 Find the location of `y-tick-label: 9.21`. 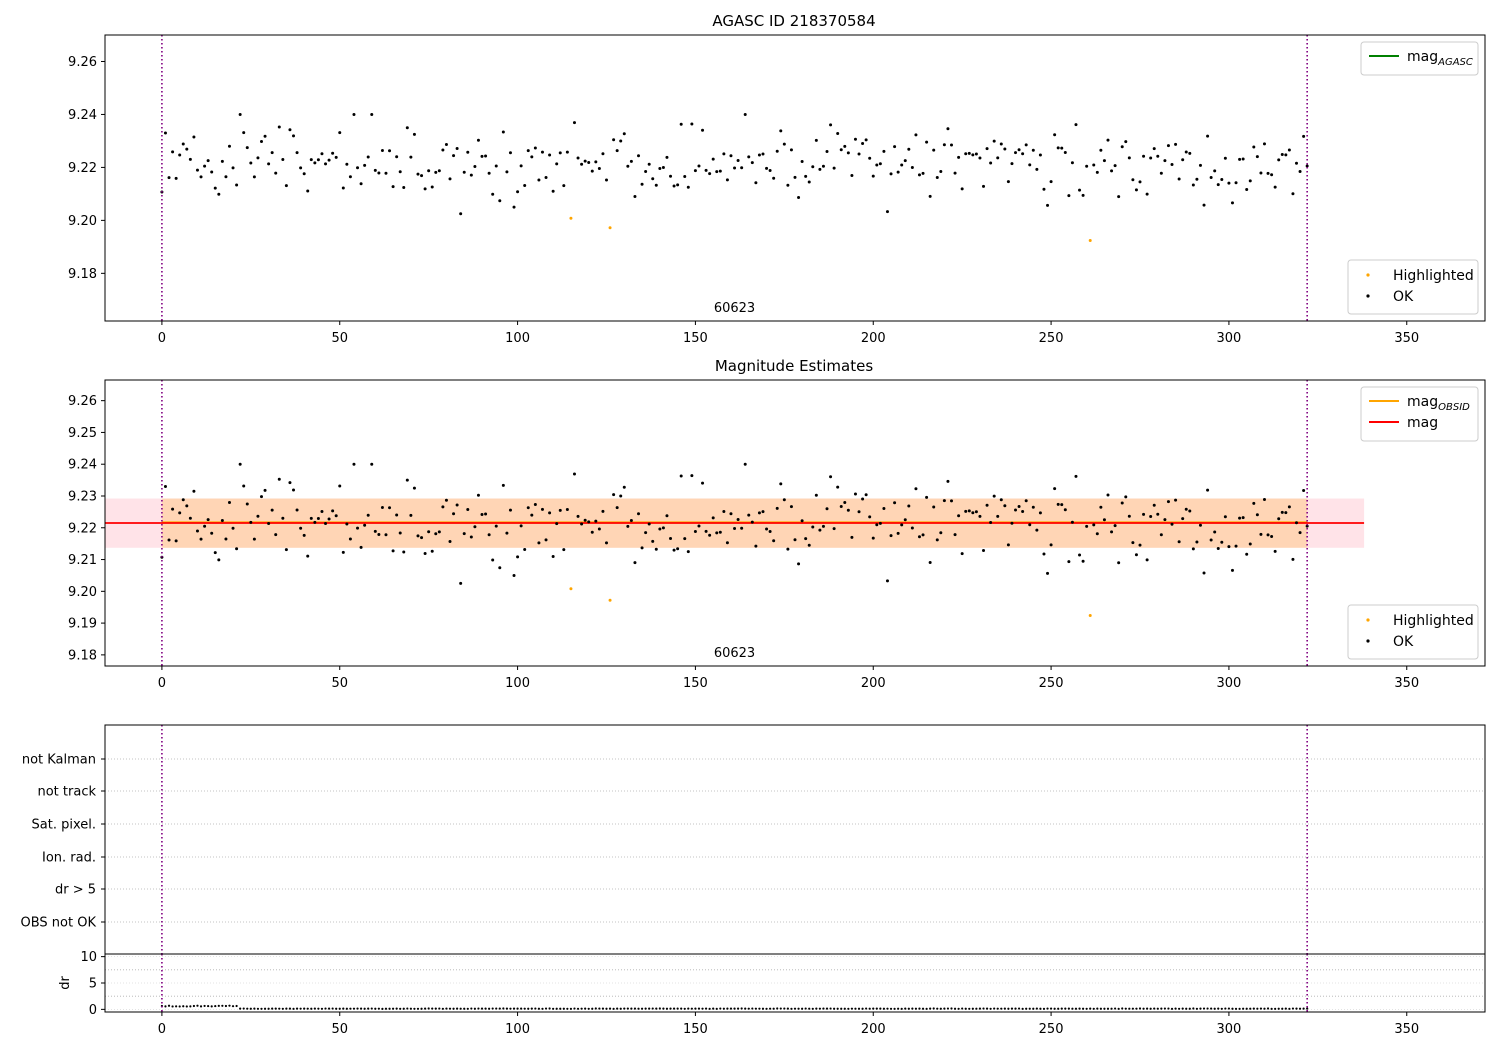

y-tick-label: 9.21 is located at coordinates (82, 560).